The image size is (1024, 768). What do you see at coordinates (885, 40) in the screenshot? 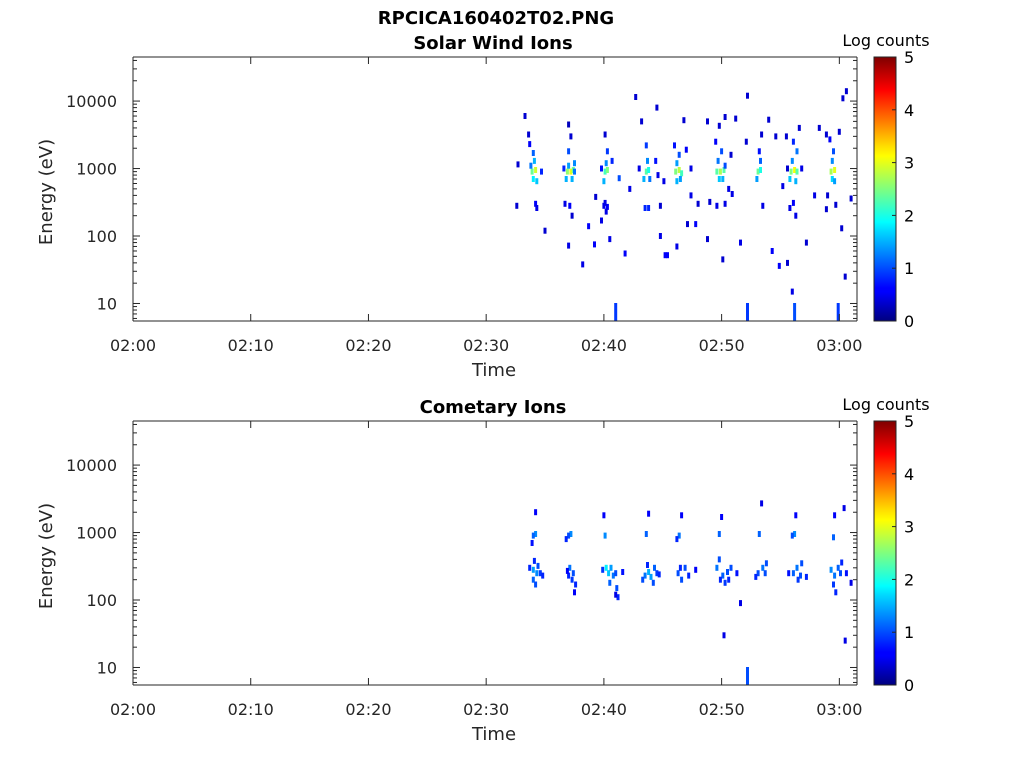
I see `colorbar-label: Log counts` at bounding box center [885, 40].